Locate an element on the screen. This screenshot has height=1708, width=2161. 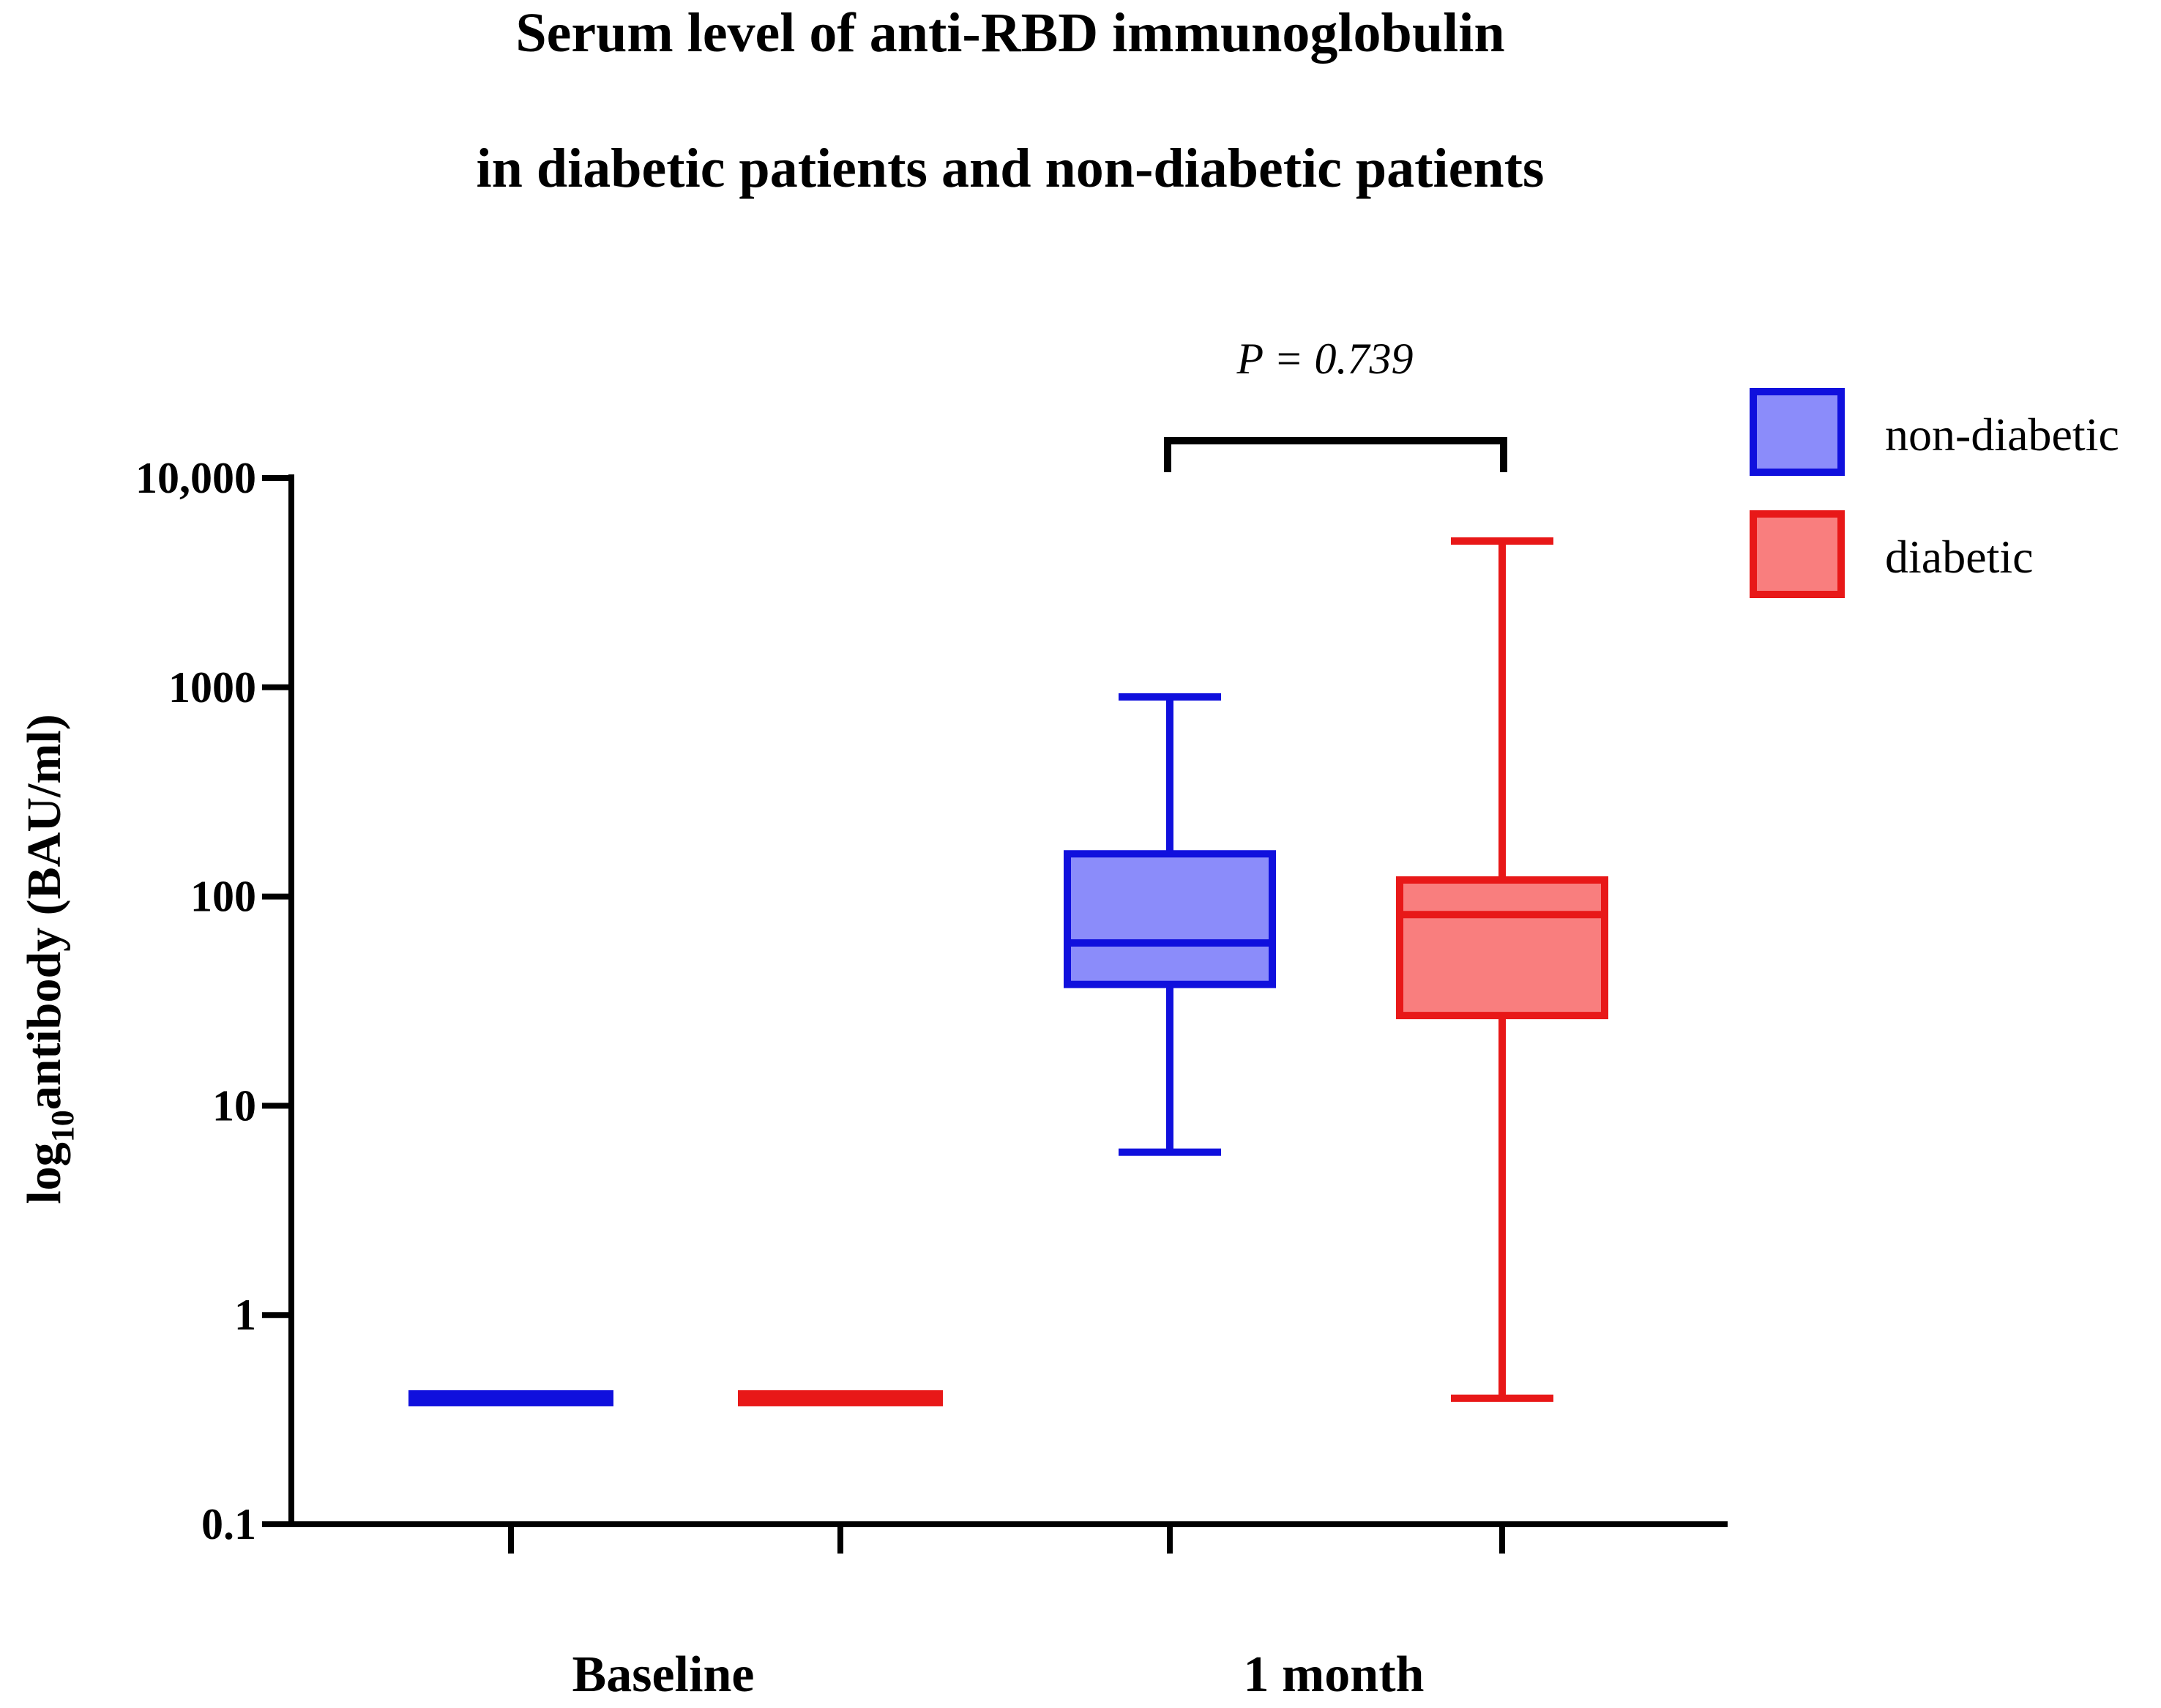
y-axis-label: log10antibody (BAU/ml) is located at coordinates (49, 959).